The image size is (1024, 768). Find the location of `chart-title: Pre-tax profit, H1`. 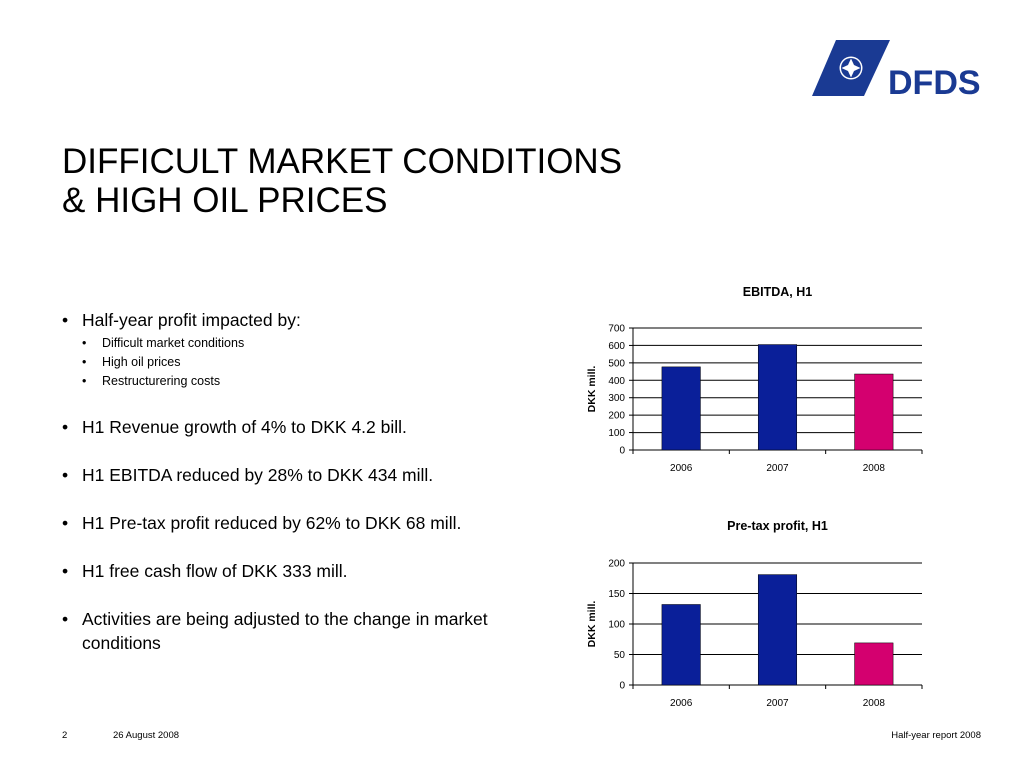

chart-title: Pre-tax profit, H1 is located at coordinates (777, 526).